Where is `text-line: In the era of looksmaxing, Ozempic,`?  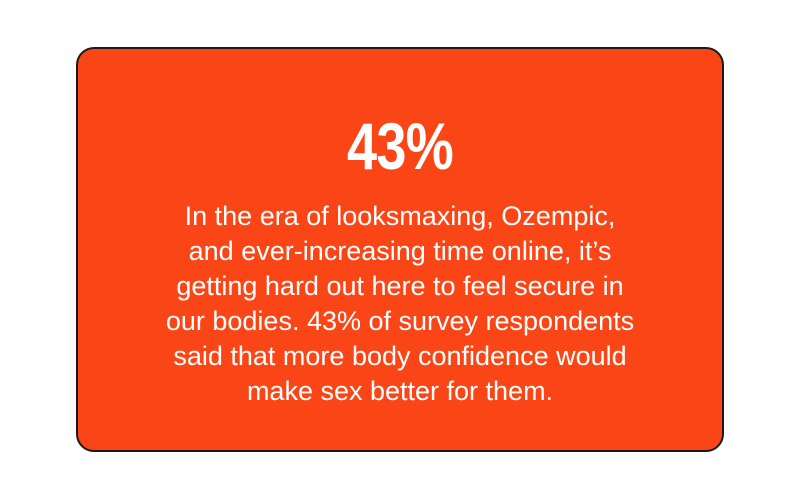 text-line: In the era of looksmaxing, Ozempic, is located at coordinates (400, 216).